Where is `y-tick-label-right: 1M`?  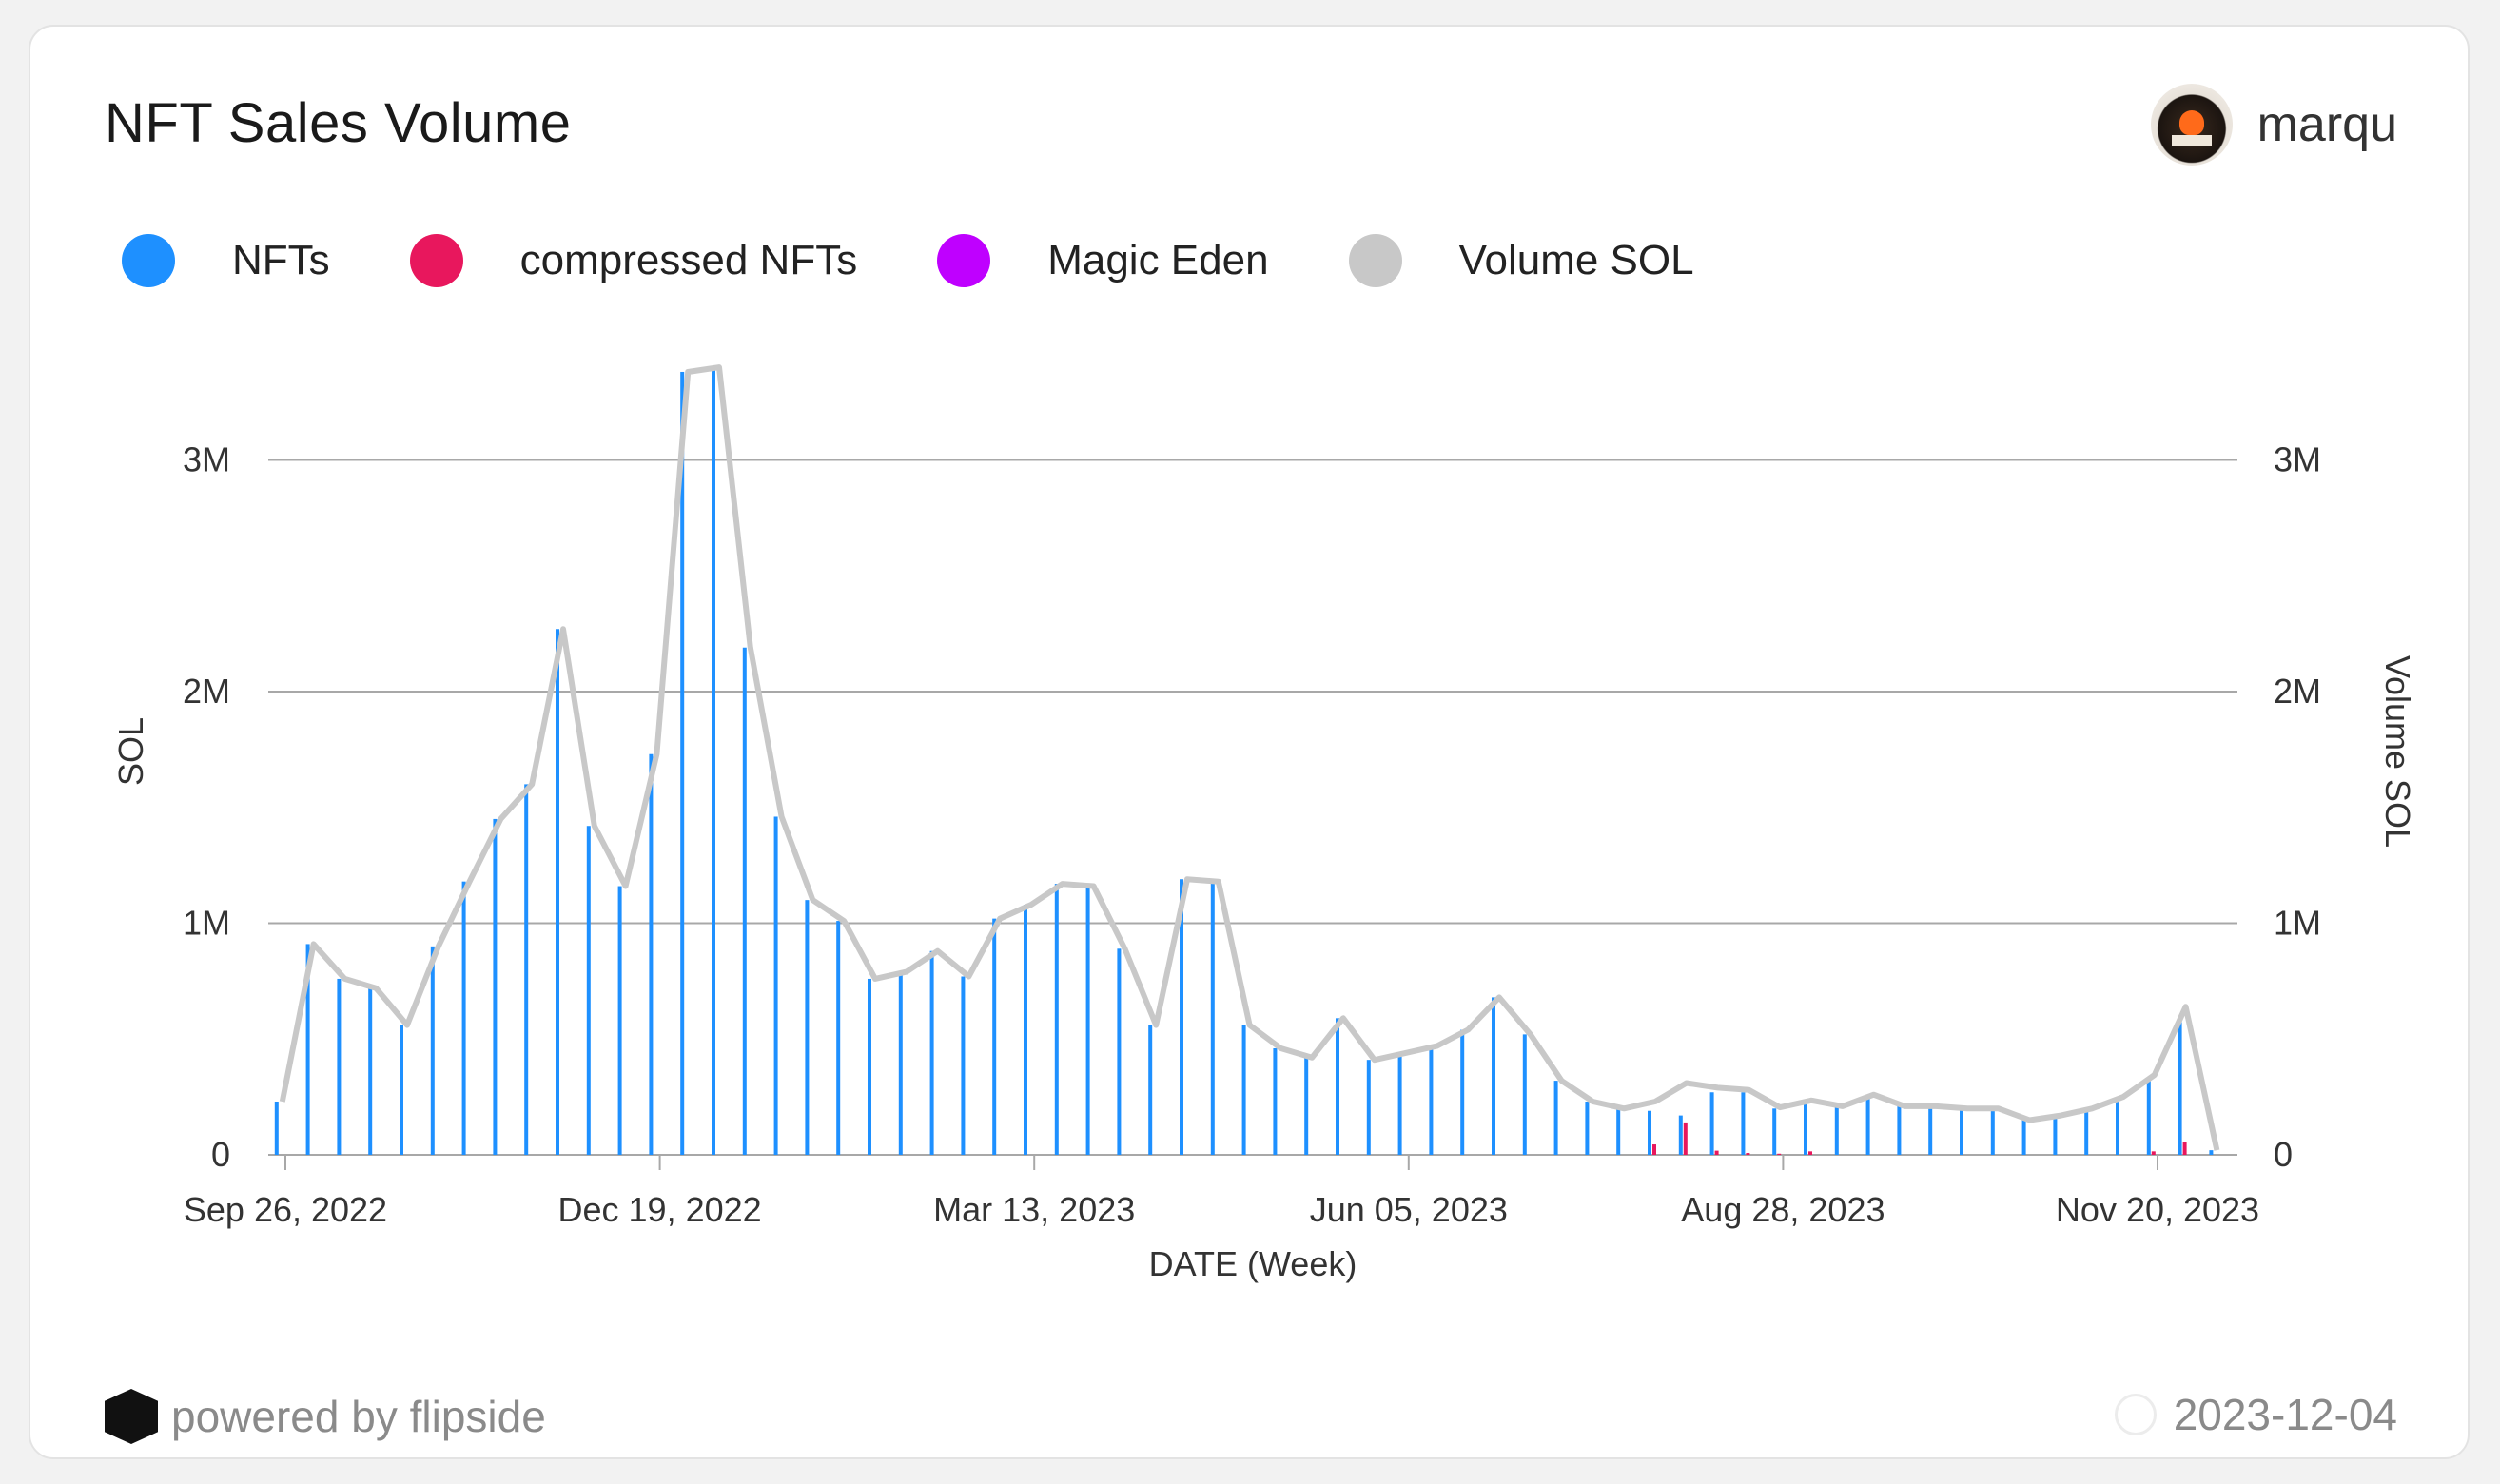 y-tick-label-right: 1M is located at coordinates (2297, 923).